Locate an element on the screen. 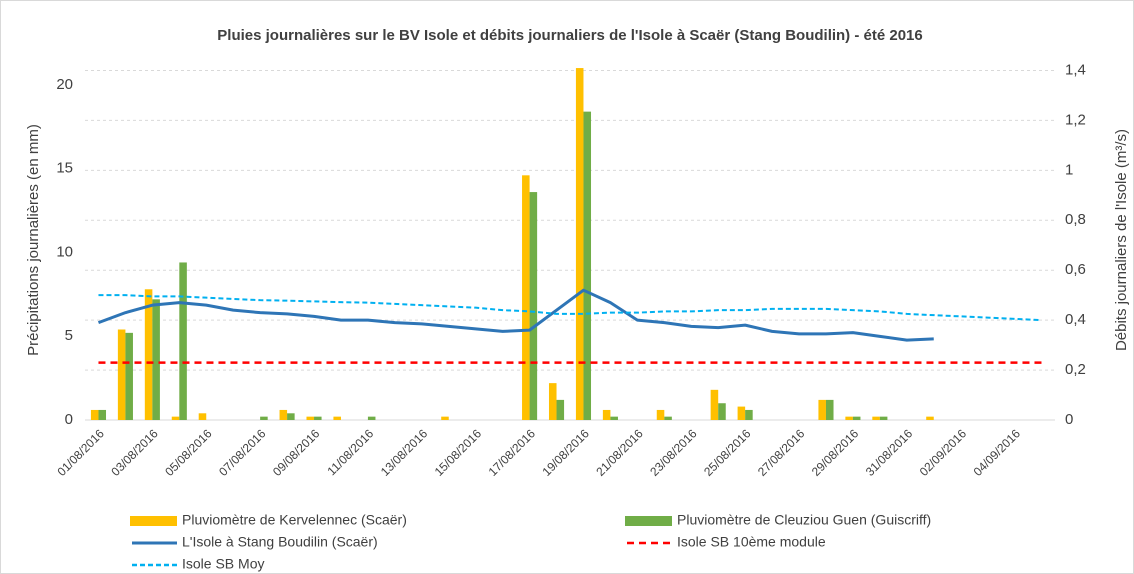 The width and height of the screenshot is (1134, 574). legend-label: Pluviomètre de Cleuziou Guen (Guiscriff) is located at coordinates (804, 520).